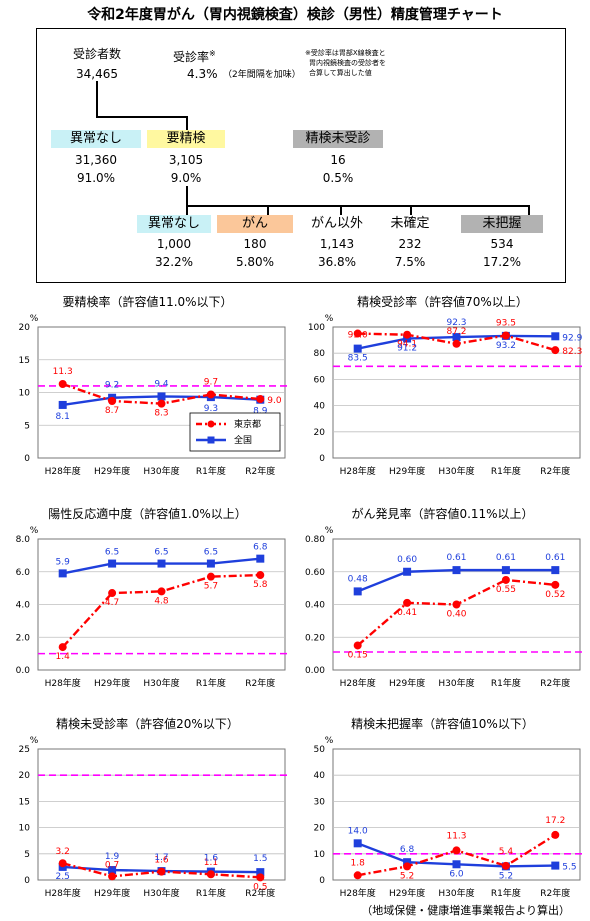 The image size is (590, 921). Describe the element at coordinates (502, 262) in the screenshot. I see `unknown-pct: 17.2%` at that location.